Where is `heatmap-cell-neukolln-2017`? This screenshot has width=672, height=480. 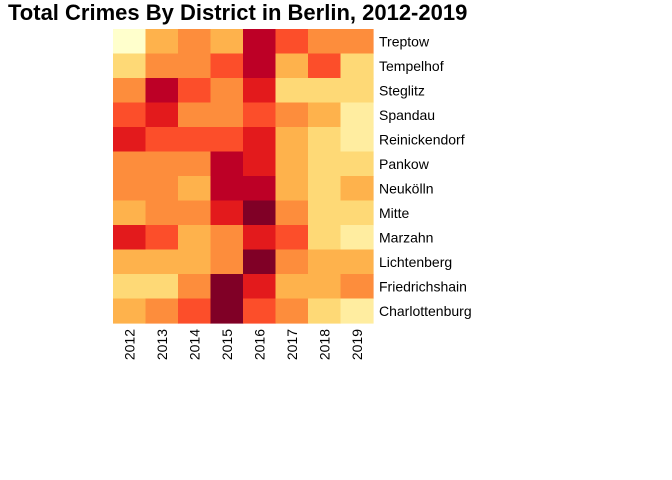 heatmap-cell-neukolln-2017 is located at coordinates (292, 189).